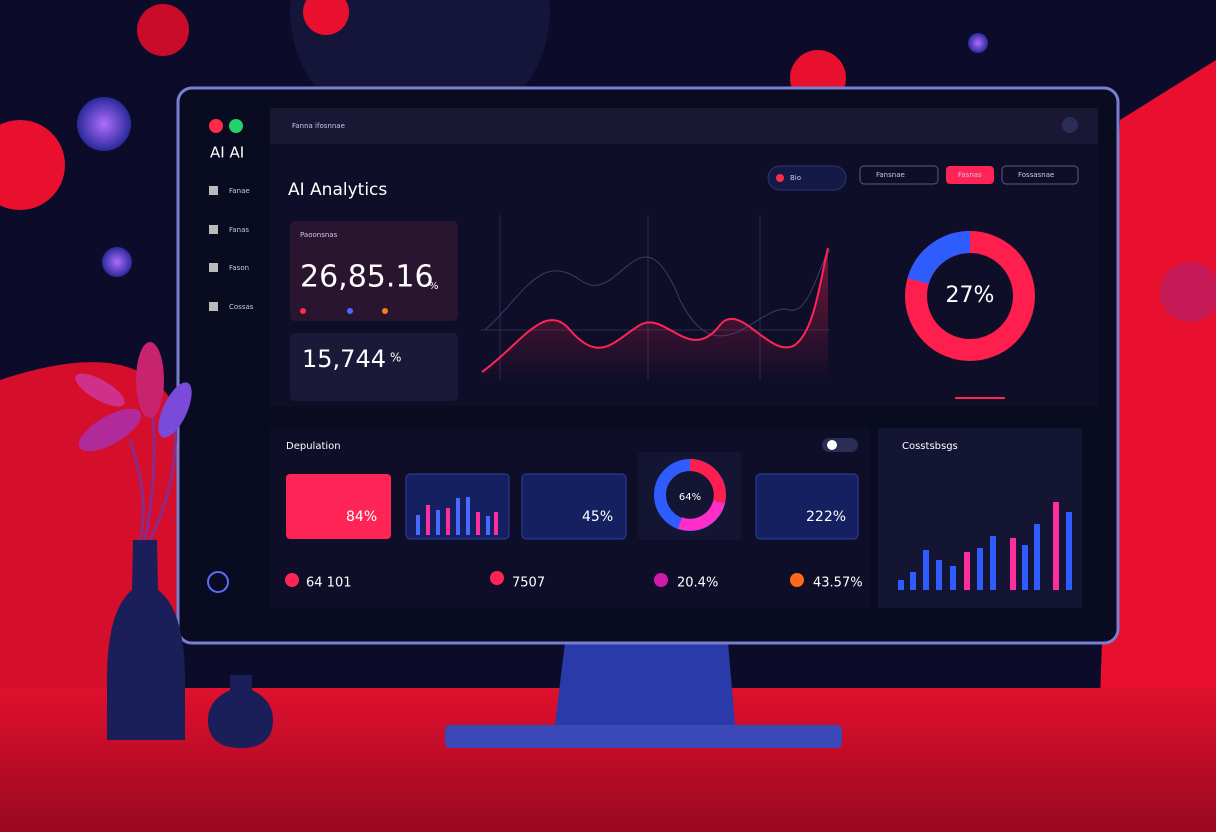  I want to click on bar-chart, so click(985, 546).